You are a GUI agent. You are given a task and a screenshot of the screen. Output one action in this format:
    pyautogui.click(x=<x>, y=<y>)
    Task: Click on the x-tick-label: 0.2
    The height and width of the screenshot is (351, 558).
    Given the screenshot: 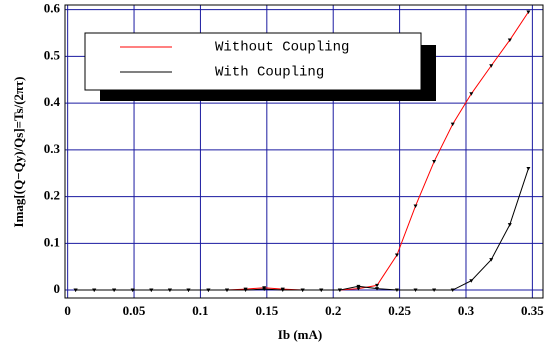 What is the action you would take?
    pyautogui.click(x=333, y=310)
    